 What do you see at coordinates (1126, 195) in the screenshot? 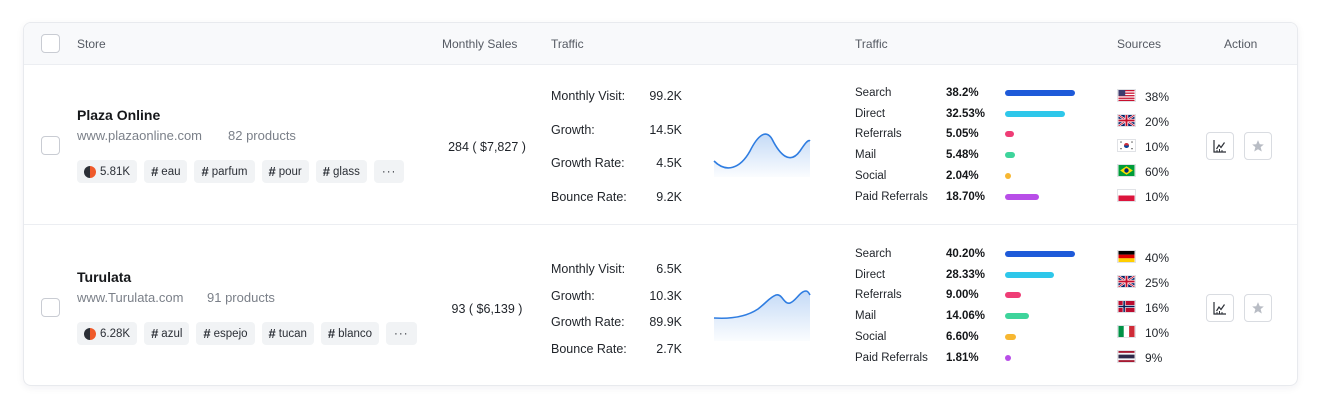
I see `pl-flag-icon` at bounding box center [1126, 195].